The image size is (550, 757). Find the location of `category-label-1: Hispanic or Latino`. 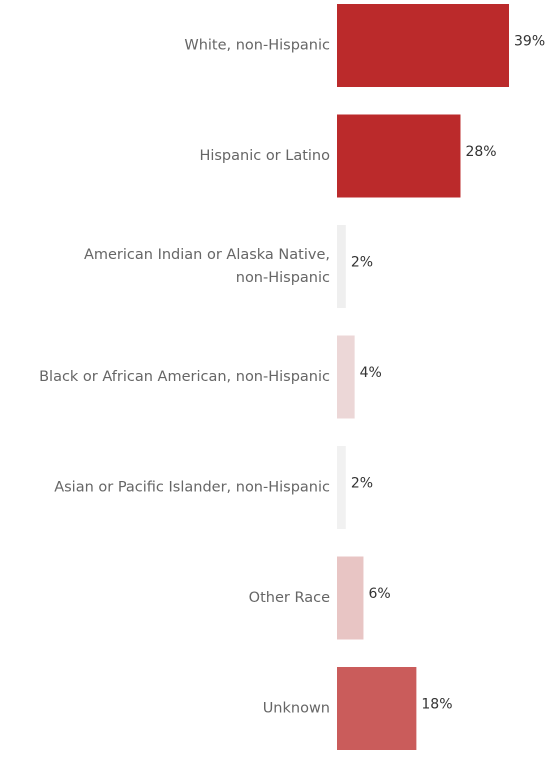

category-label-1: Hispanic or Latino is located at coordinates (264, 156).